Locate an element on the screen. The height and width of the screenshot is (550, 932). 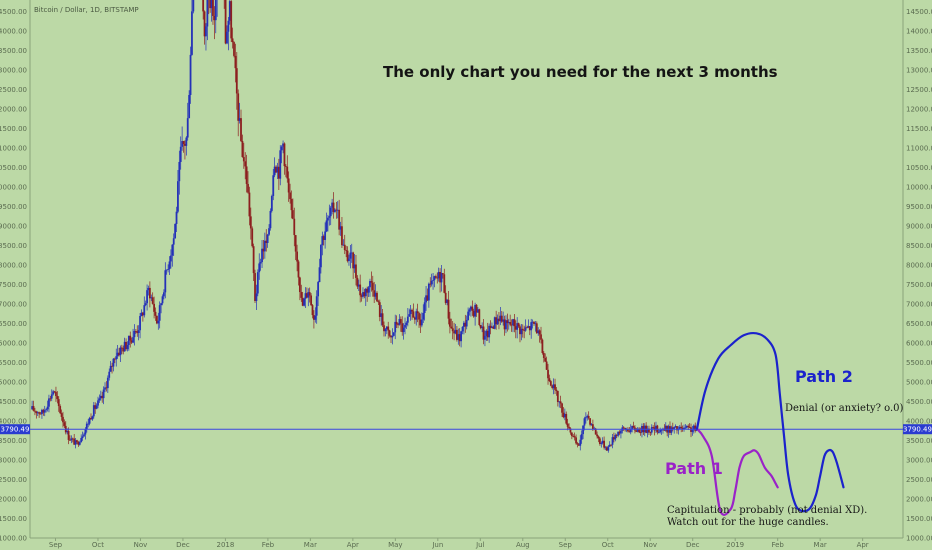
y-tick-label-left: 7500.00 is located at coordinates (13, 285).